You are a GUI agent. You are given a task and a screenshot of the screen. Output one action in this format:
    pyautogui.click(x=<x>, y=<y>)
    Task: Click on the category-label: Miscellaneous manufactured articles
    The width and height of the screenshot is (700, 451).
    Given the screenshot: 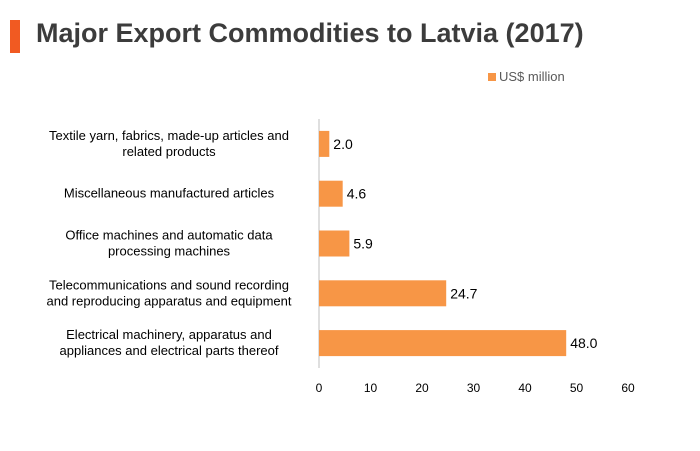 What is the action you would take?
    pyautogui.click(x=169, y=193)
    